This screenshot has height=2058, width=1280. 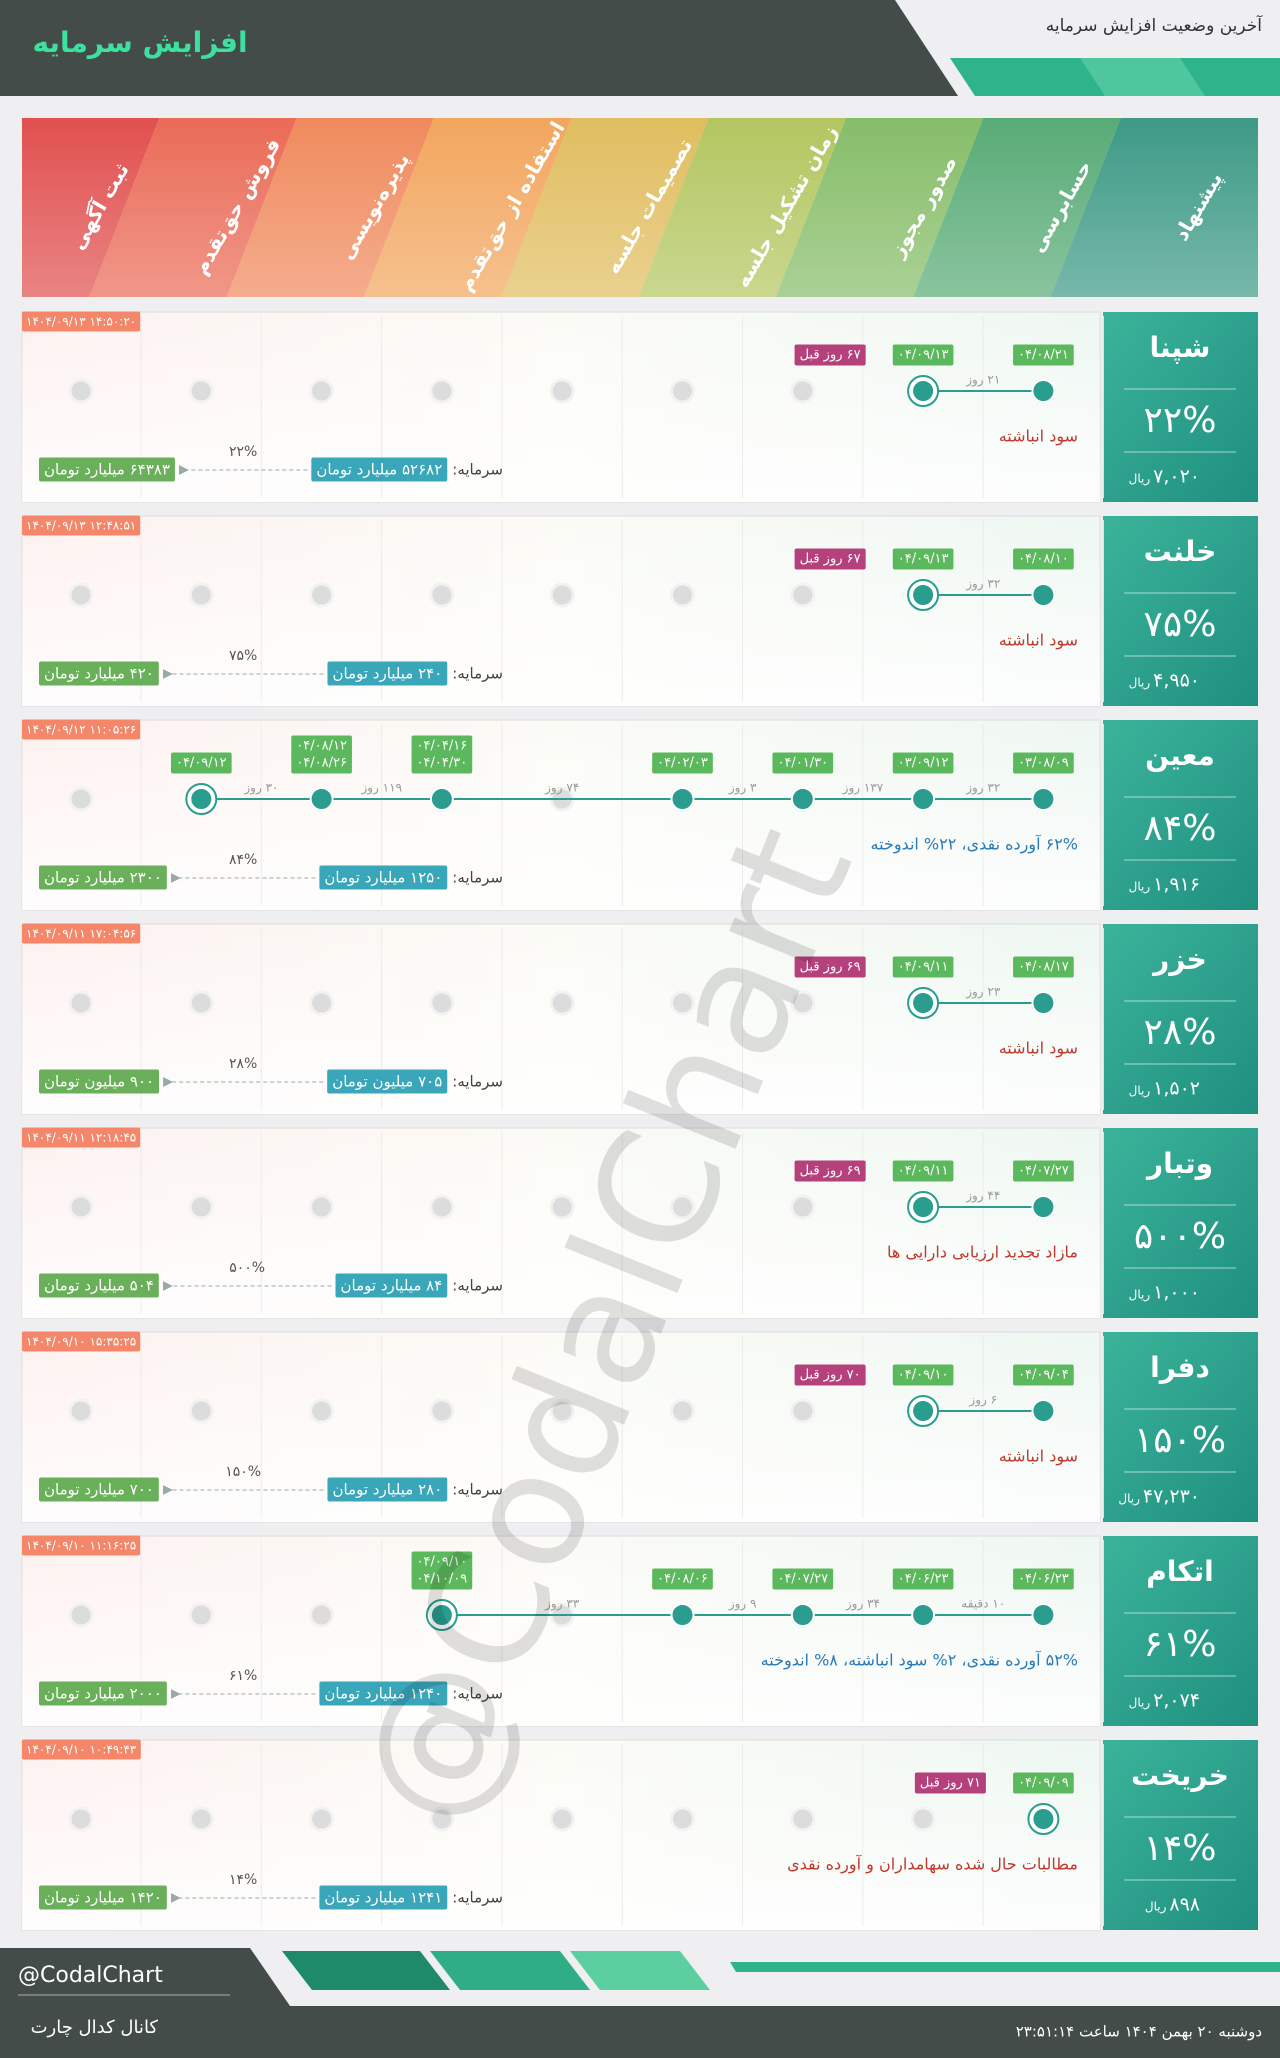 I want to click on capital-current: ۱۲۵۰ میلیارد تومان, so click(x=383, y=878).